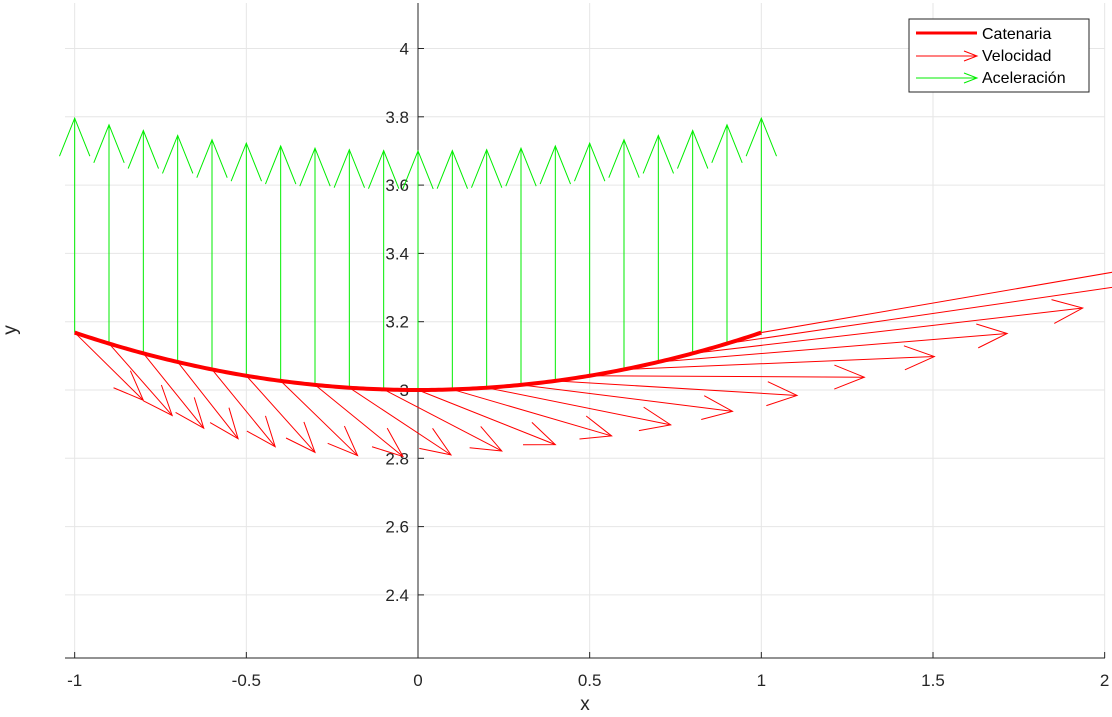  I want to click on catenary-series, so click(418, 361).